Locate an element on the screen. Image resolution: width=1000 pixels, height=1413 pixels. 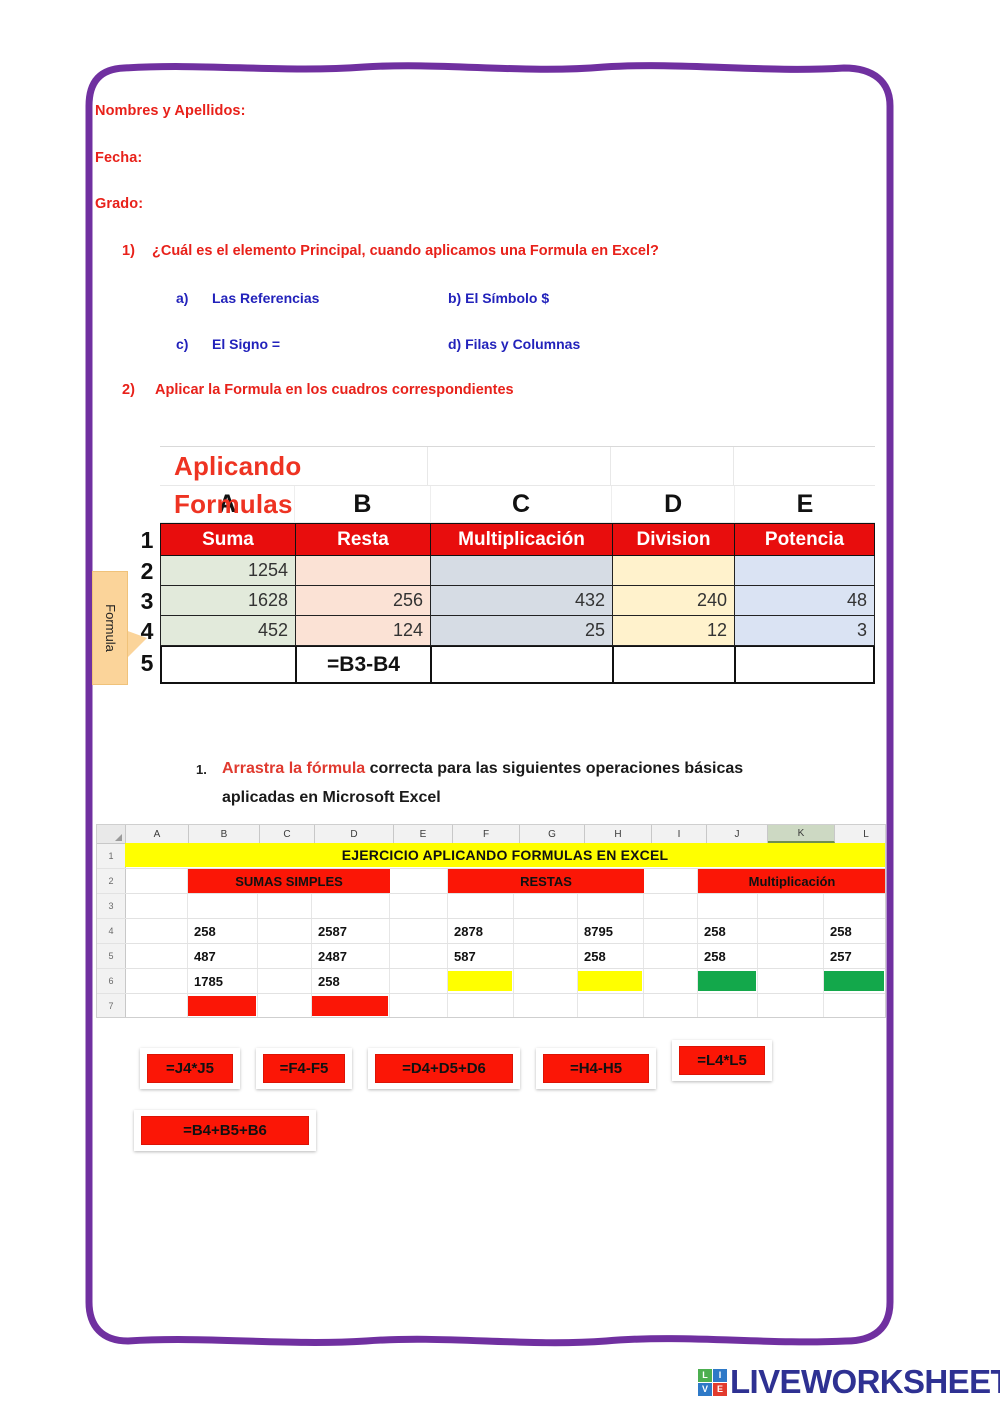
sheet2-cell-j4: 258 is located at coordinates (728, 931).